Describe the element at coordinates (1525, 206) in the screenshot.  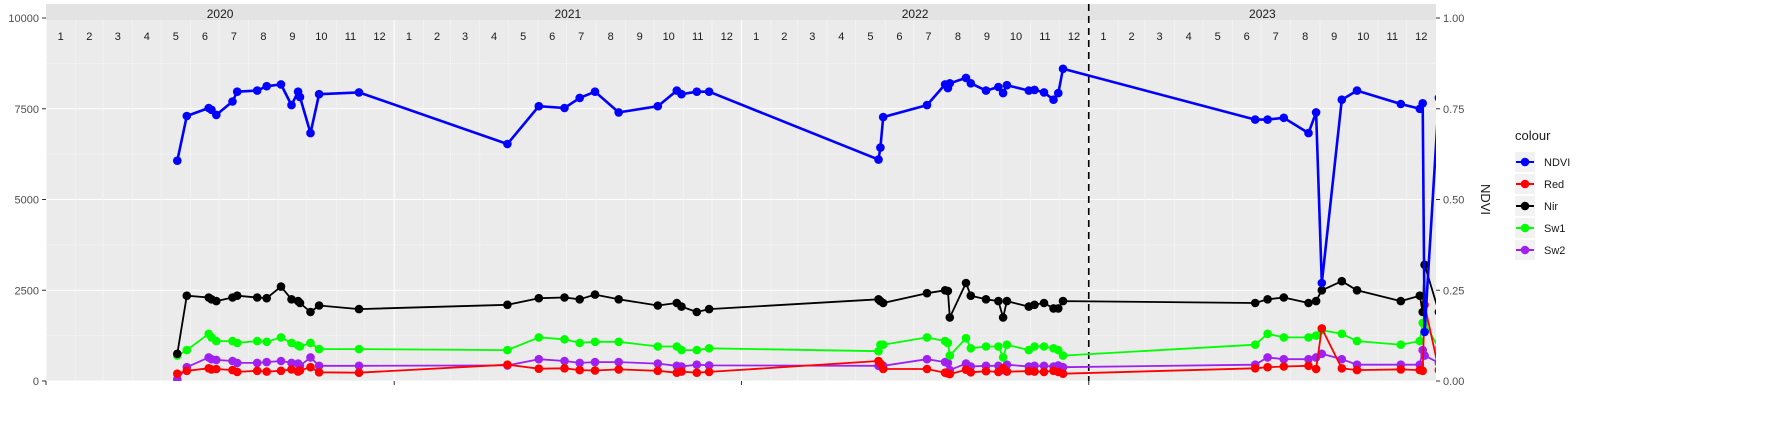
I see `legend-key-point-nir` at that location.